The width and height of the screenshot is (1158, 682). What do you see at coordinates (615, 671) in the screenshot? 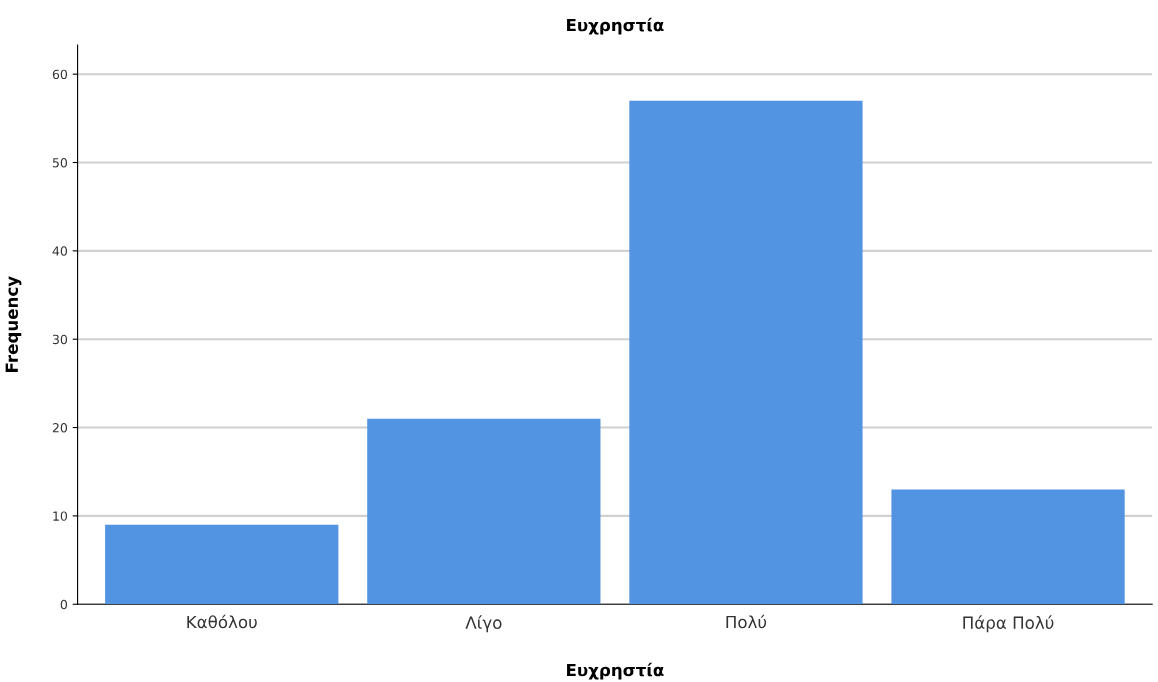
I see `x-axis-title: Ευχρηστία` at bounding box center [615, 671].